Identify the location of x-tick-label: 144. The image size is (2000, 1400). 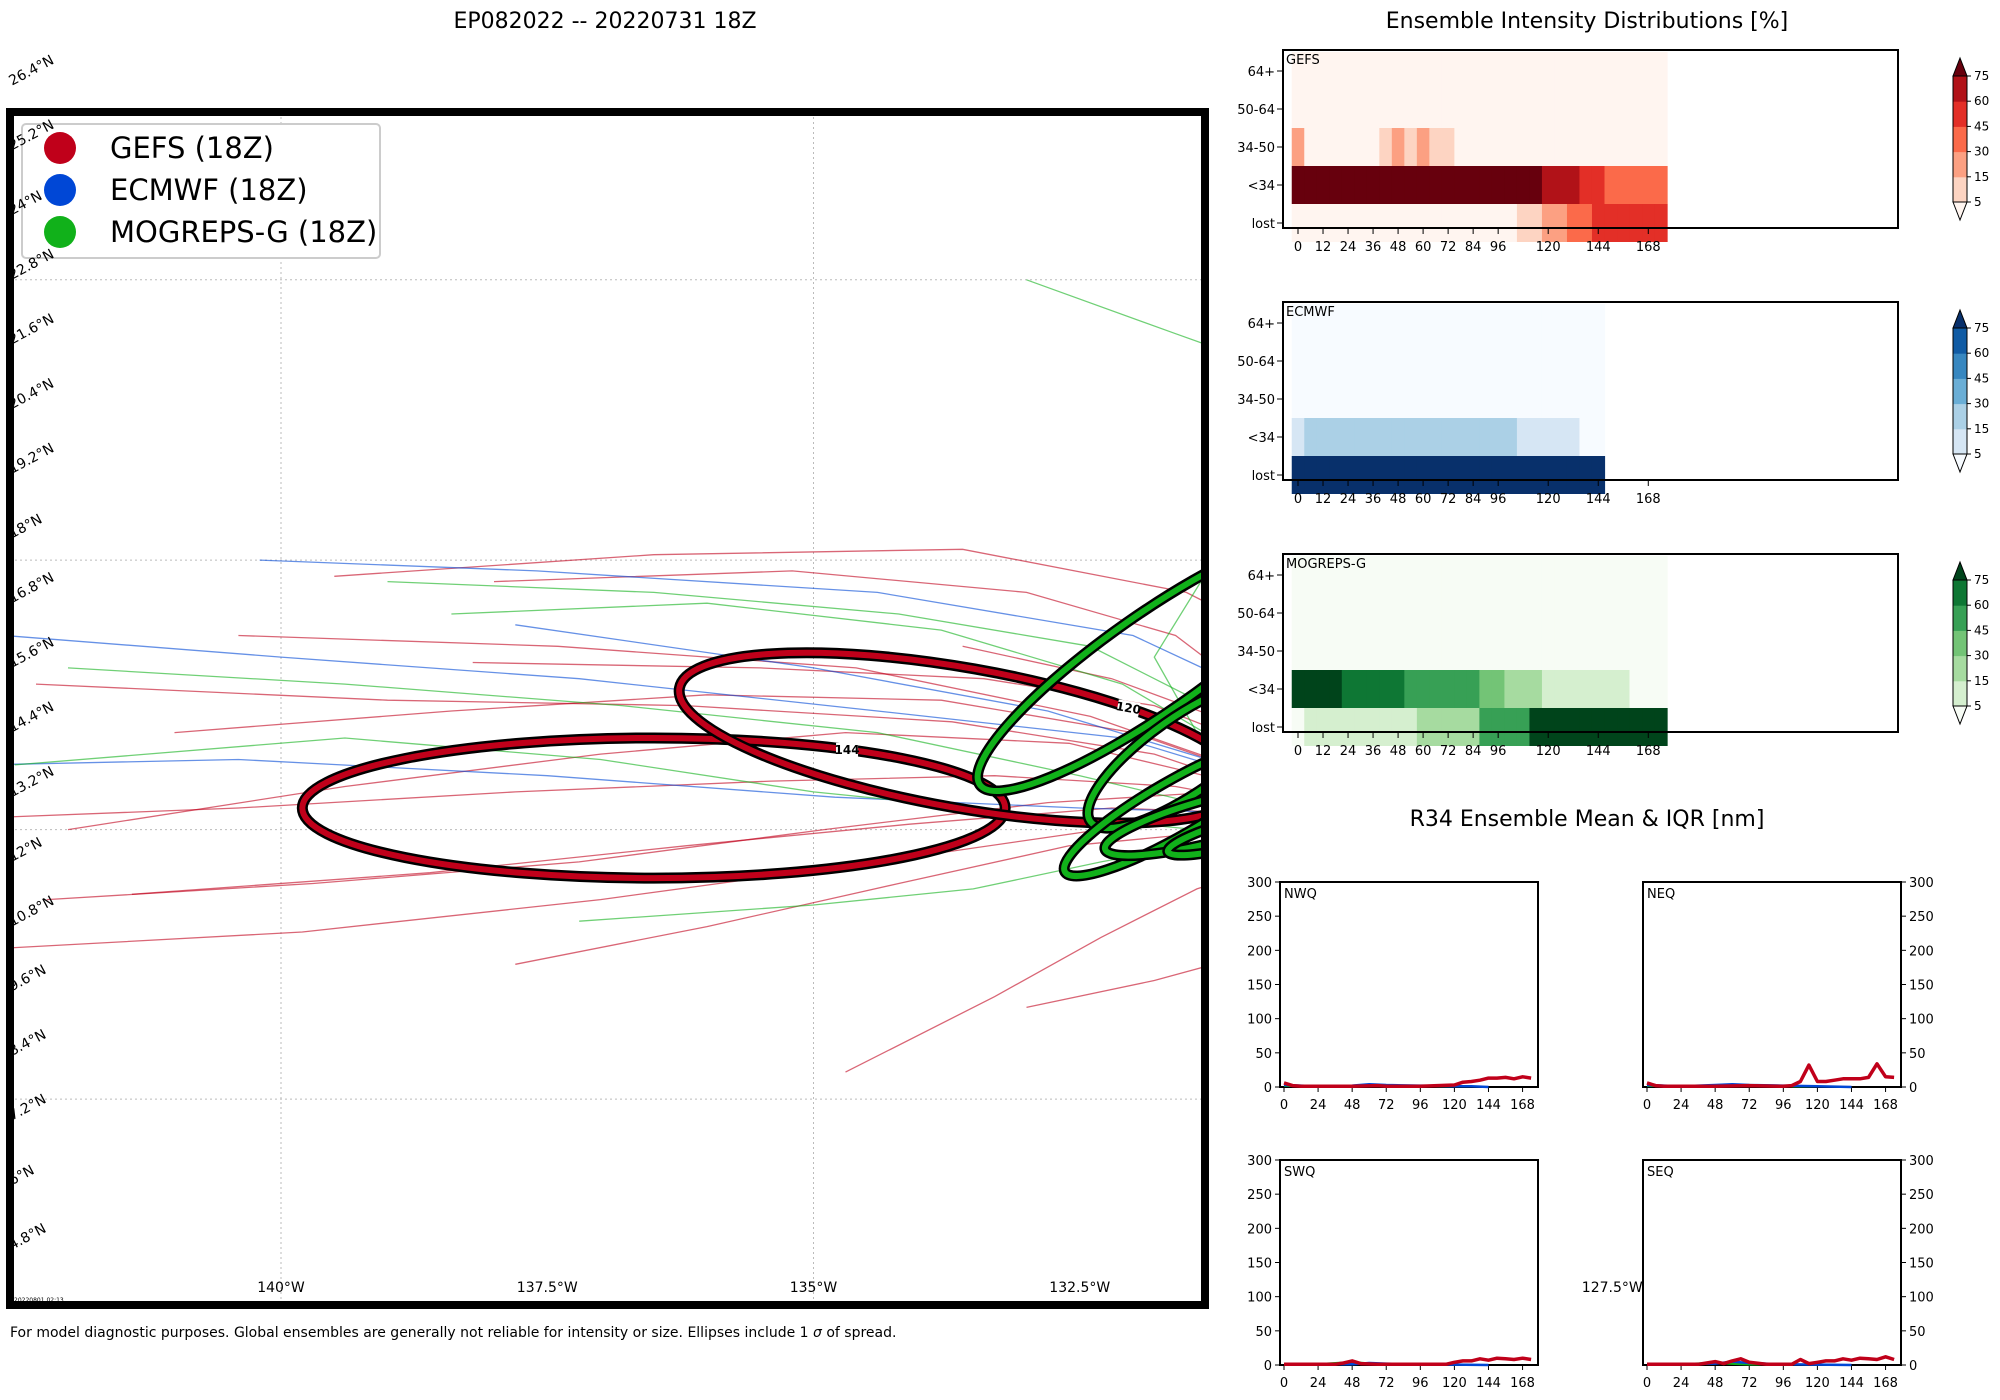
(1598, 247).